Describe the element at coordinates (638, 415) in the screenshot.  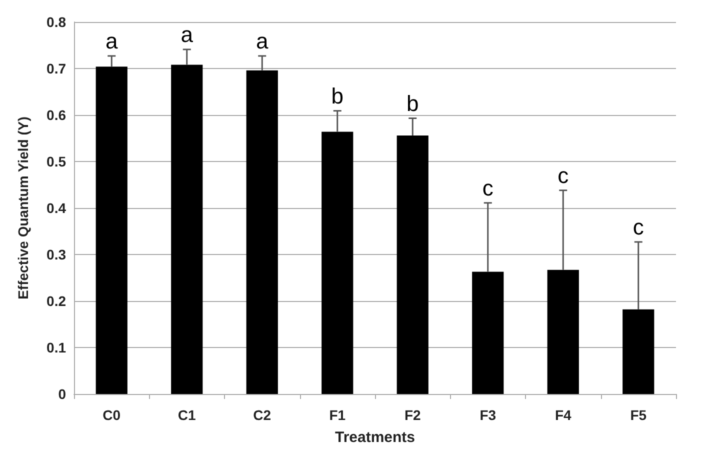
I see `x-tick-label: F5` at that location.